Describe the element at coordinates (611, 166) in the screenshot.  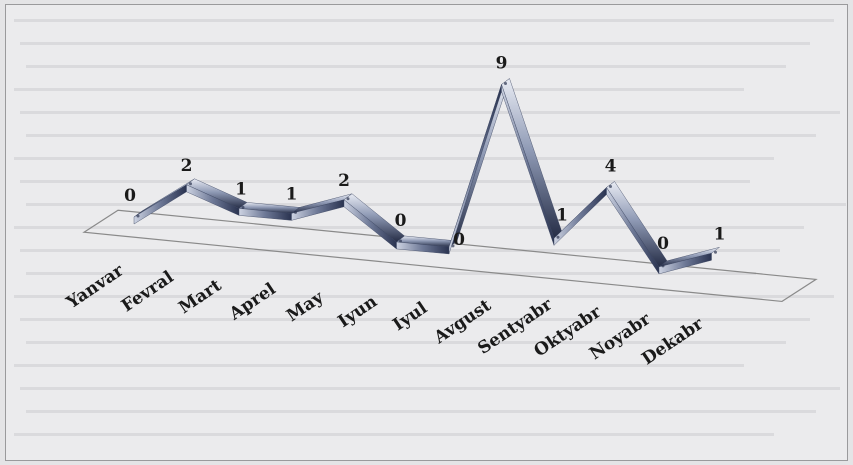
I see `data-label: 4` at that location.